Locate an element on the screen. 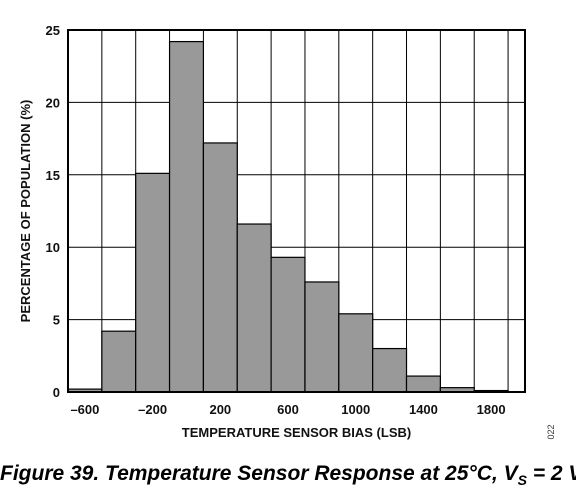  caption-suffix: = 2 V is located at coordinates (554, 473).